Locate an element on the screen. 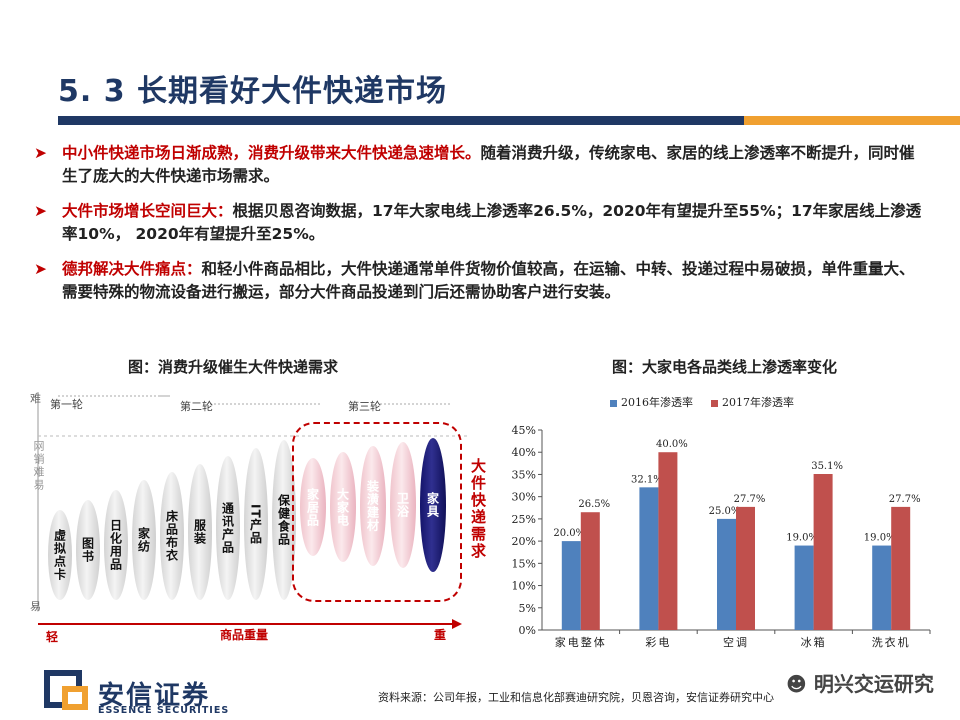 The height and width of the screenshot is (720, 960). bullet-highlight: 德邦解决大件痛点： is located at coordinates (132, 269).